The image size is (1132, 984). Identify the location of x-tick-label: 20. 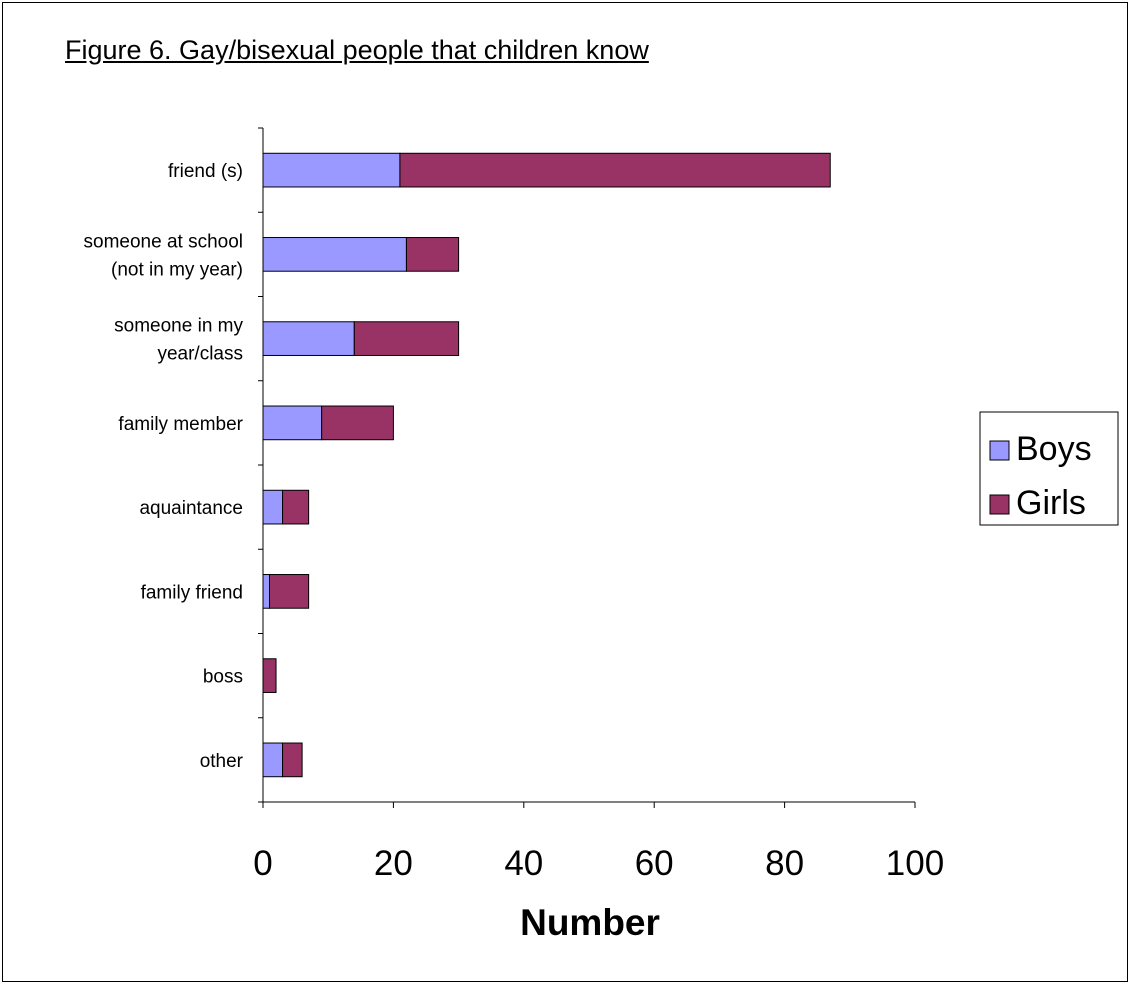
(393, 863).